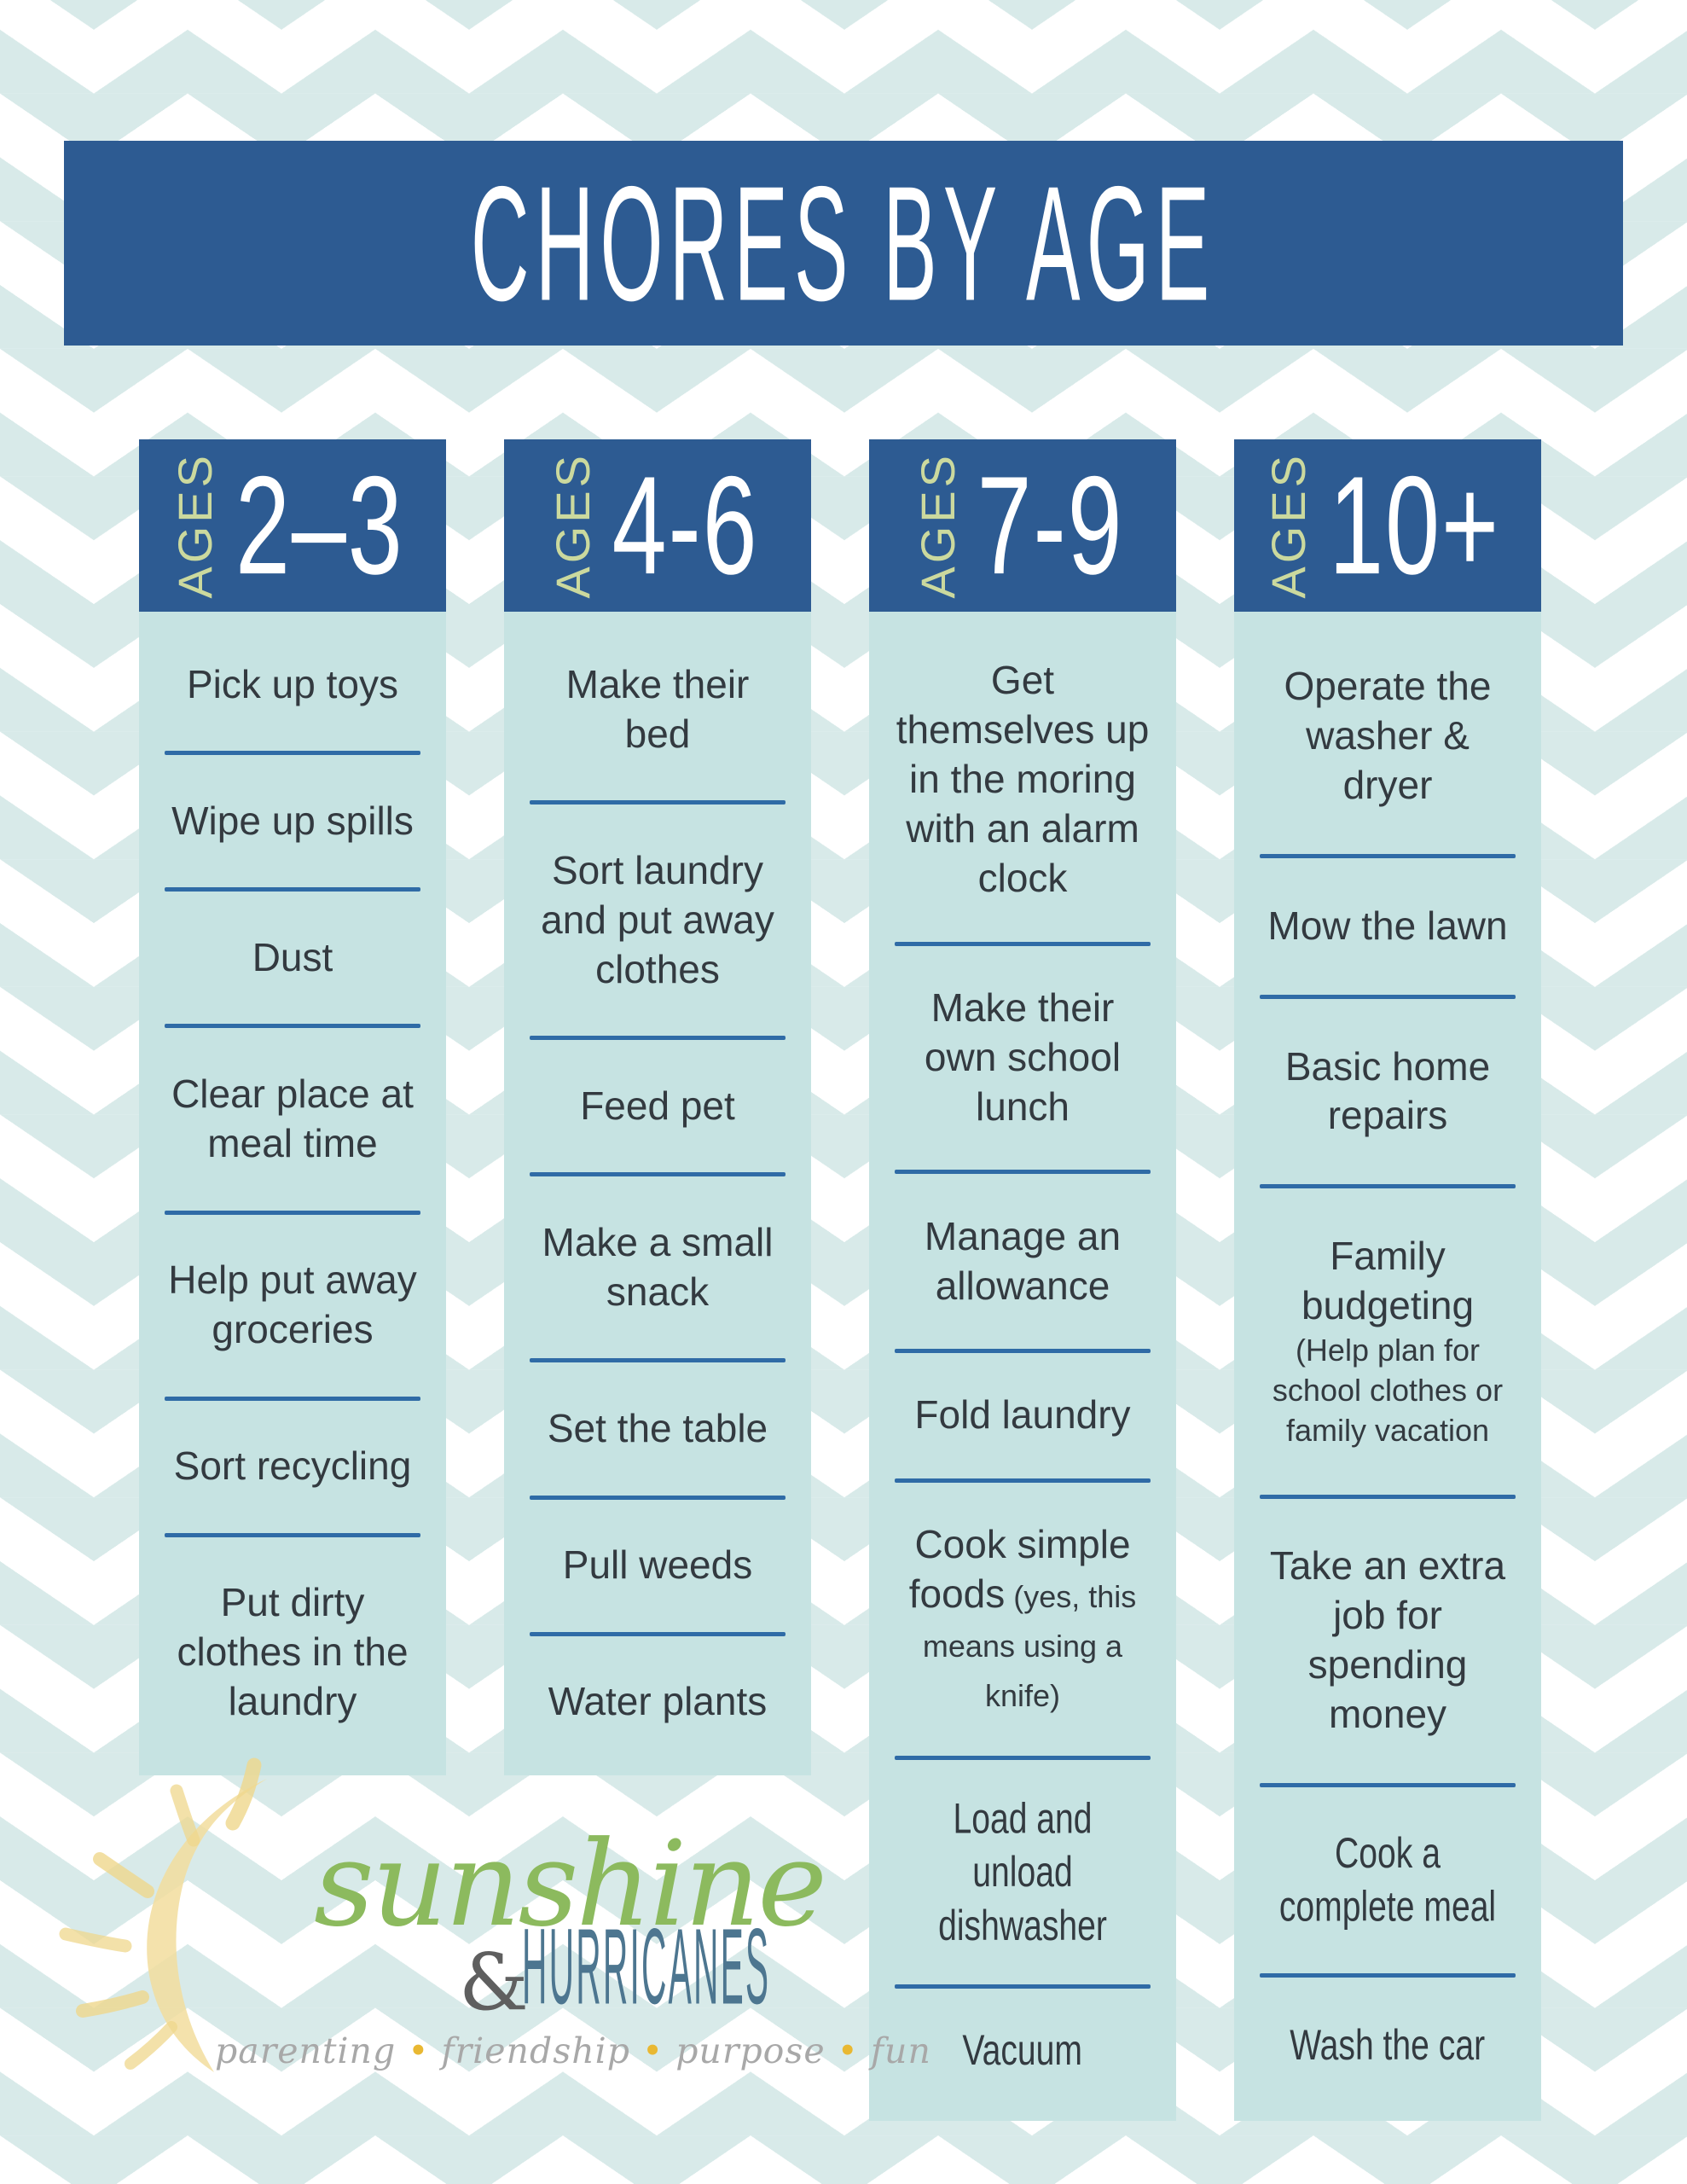 The width and height of the screenshot is (1687, 2184). What do you see at coordinates (1387, 1091) in the screenshot?
I see `chore-item: Basic home repairs` at bounding box center [1387, 1091].